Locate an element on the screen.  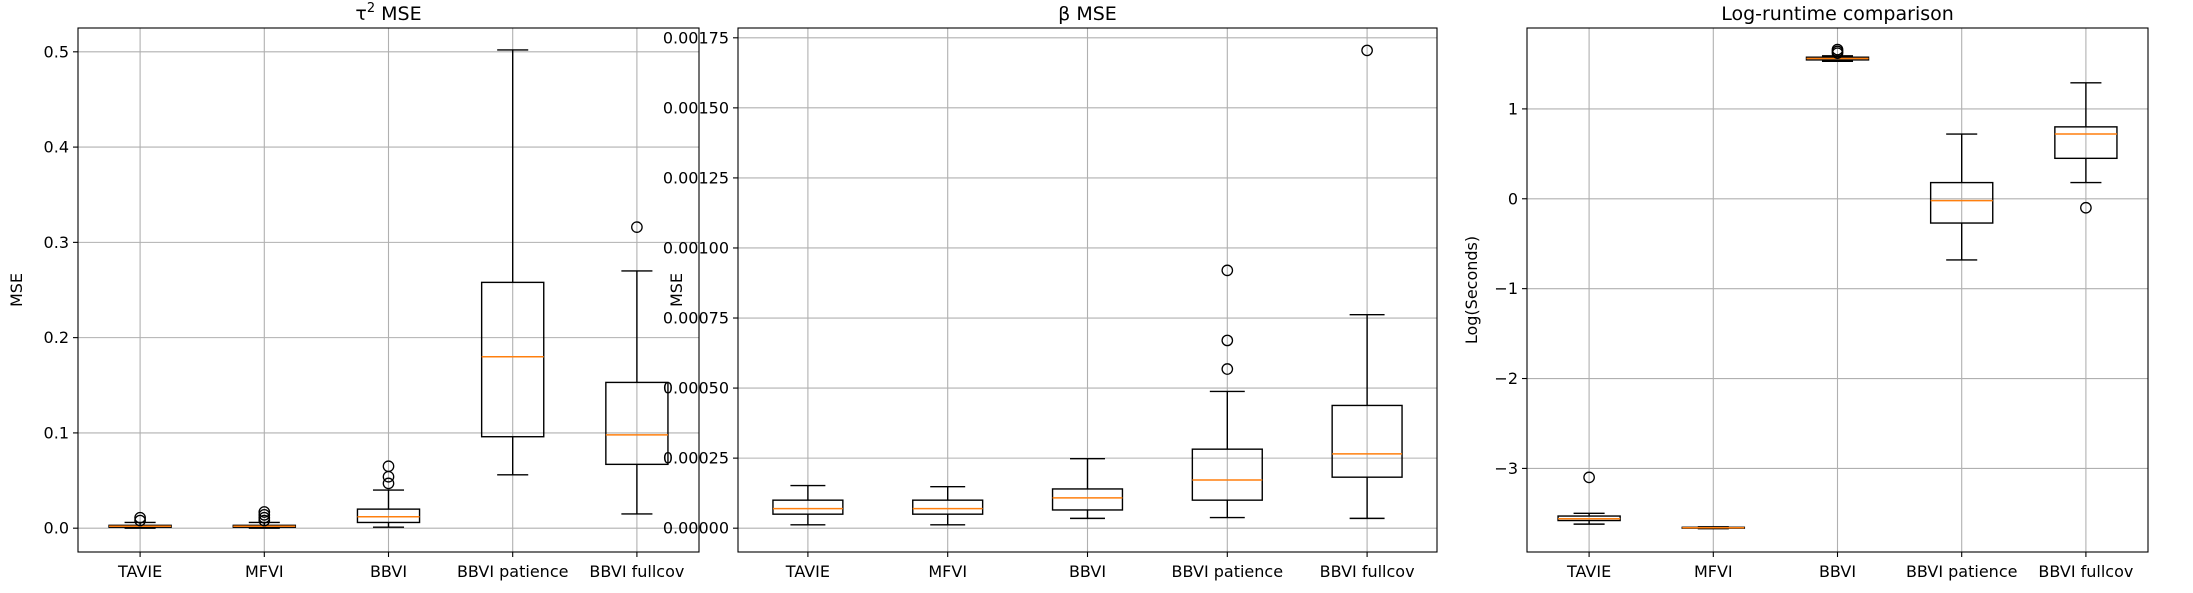
y-axis-label: Log(Seconds) is located at coordinates (1471, 290).